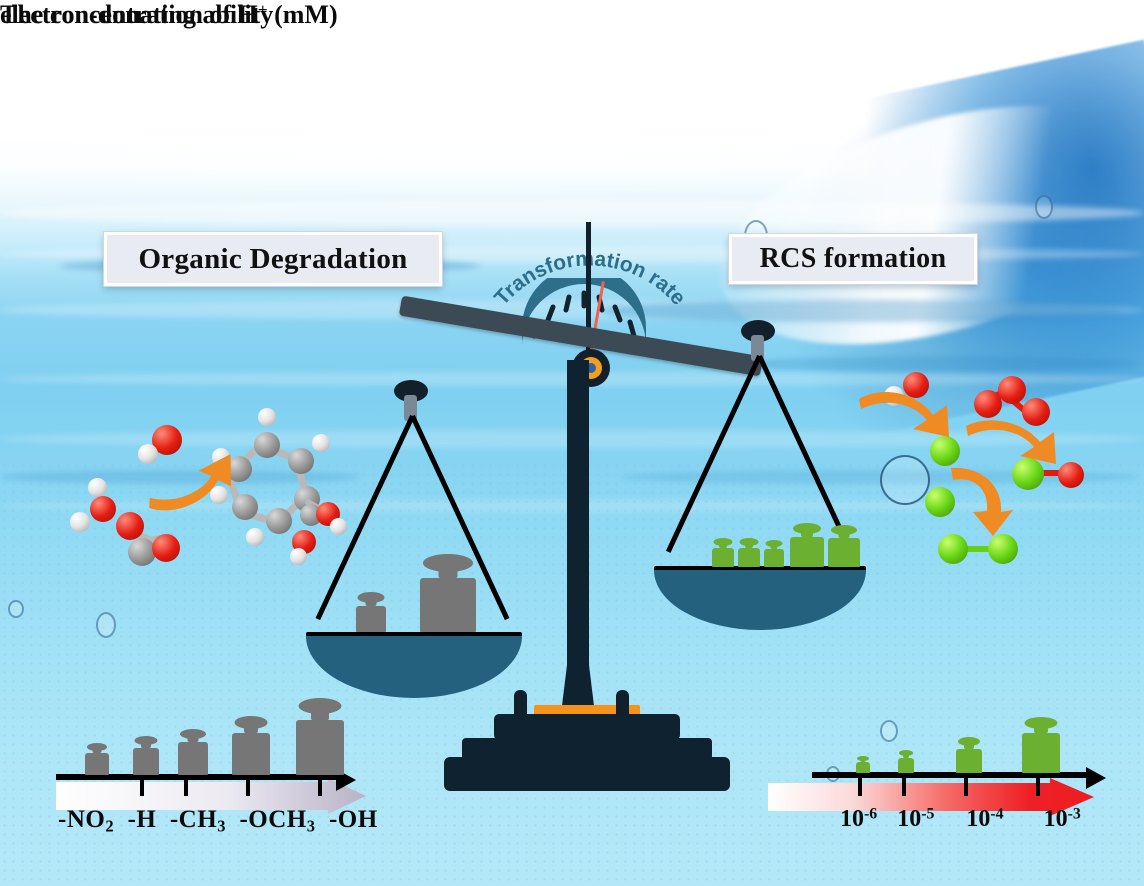  What do you see at coordinates (950, 775) in the screenshot?
I see `right-axis-line` at bounding box center [950, 775].